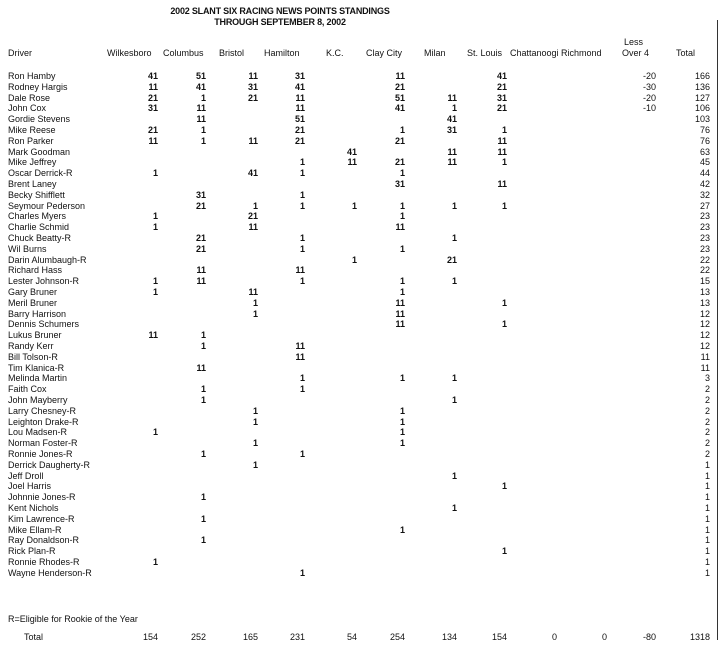 The image size is (720, 652). What do you see at coordinates (360, 108) in the screenshot?
I see `table-row: John Cox 31 11 11 41 1 21 -10 106` at bounding box center [360, 108].